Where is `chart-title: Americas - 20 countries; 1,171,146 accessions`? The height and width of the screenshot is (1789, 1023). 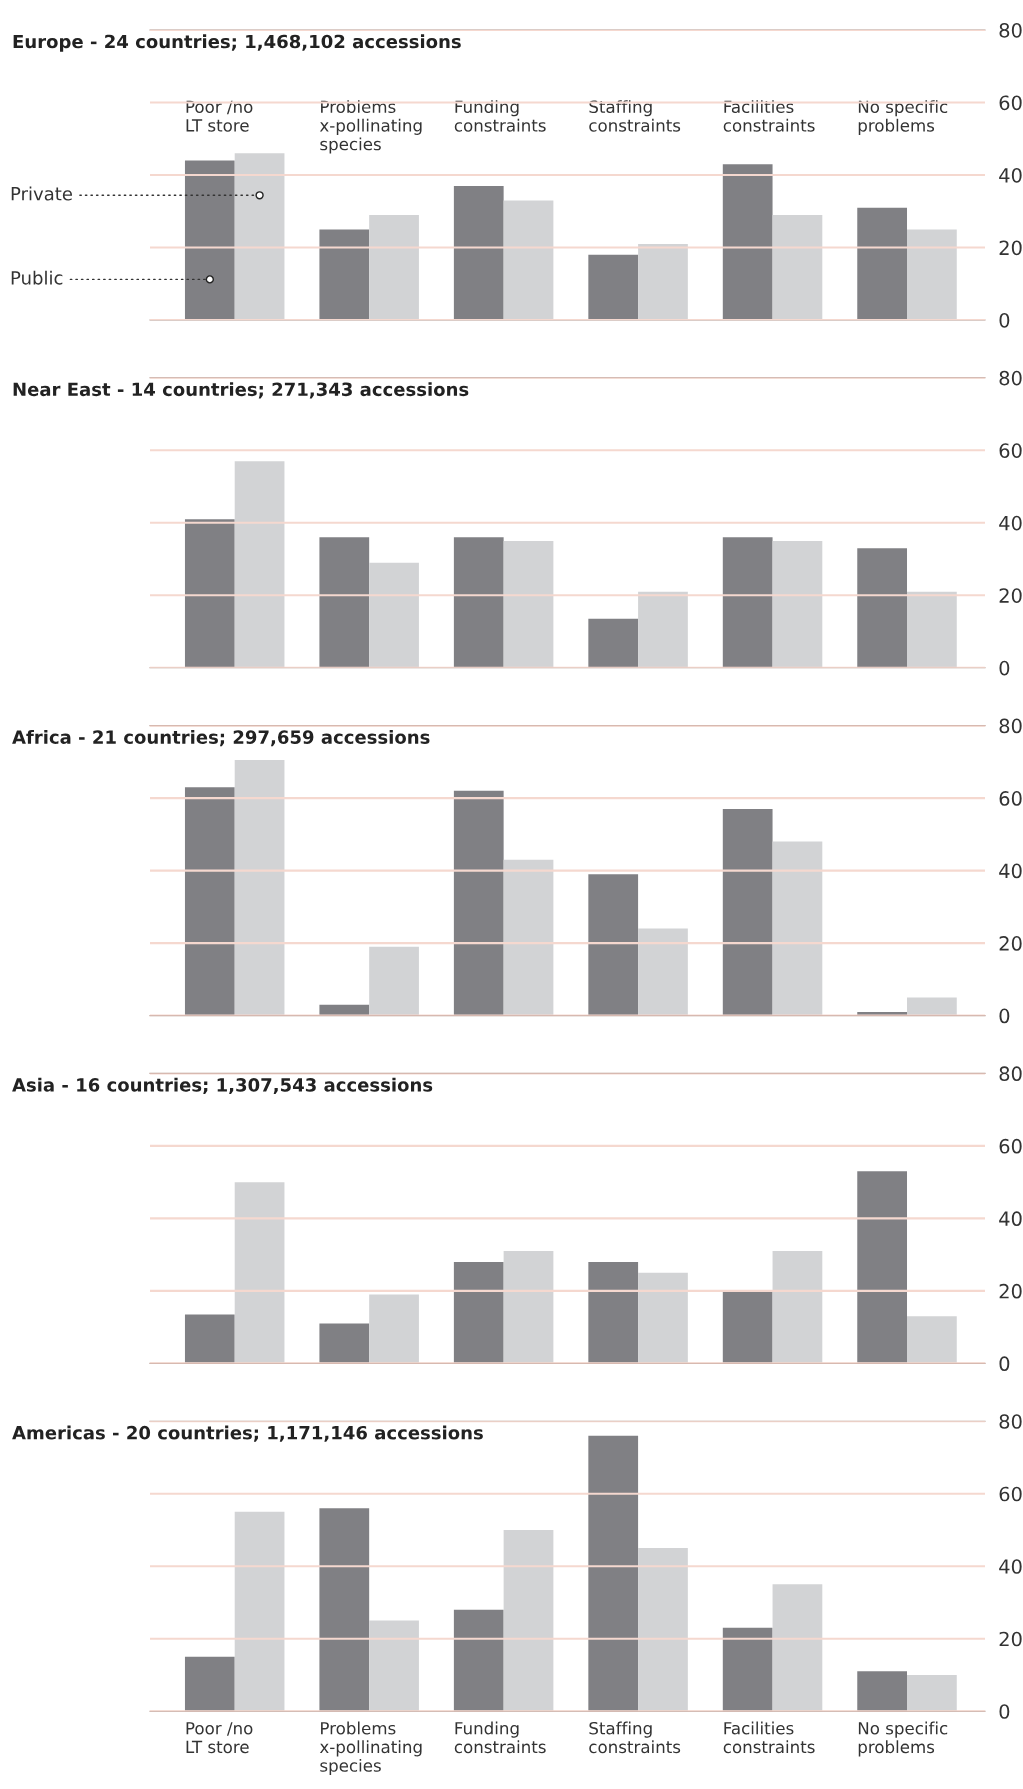
chart-title: Americas - 20 countries; 1,171,146 accessions is located at coordinates (247, 1433).